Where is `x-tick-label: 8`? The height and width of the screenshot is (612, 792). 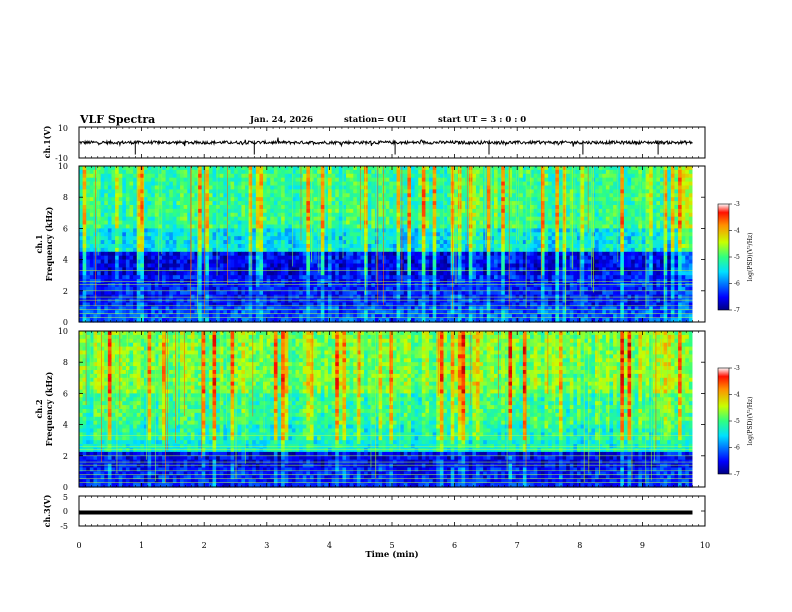 x-tick-label: 8 is located at coordinates (579, 545).